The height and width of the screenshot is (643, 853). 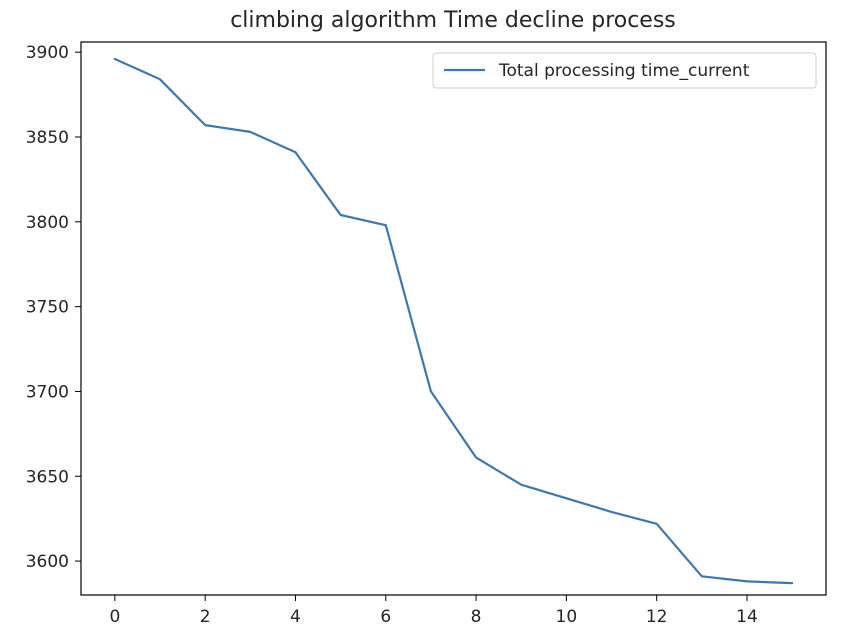 I want to click on legend-box, so click(x=624, y=70).